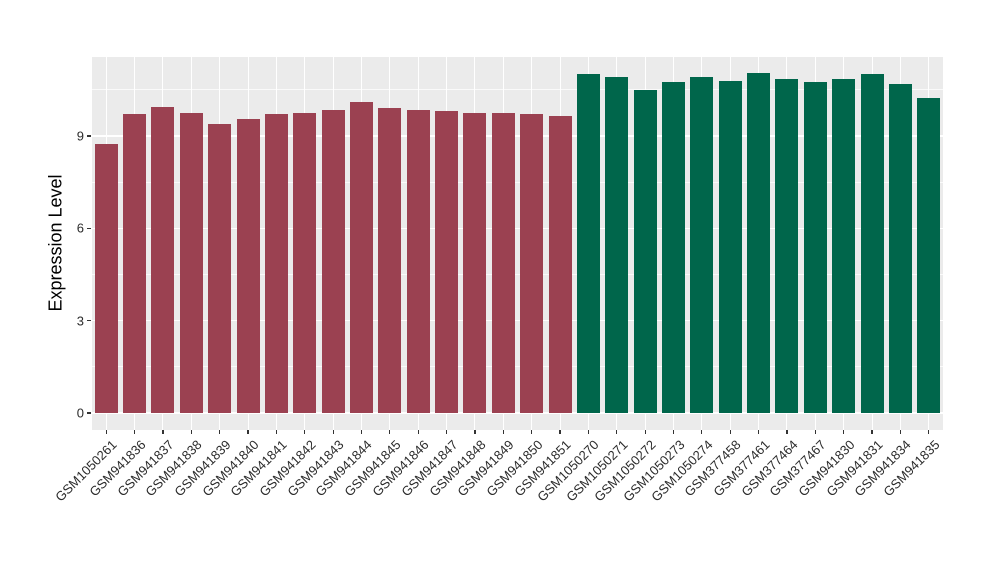  I want to click on y-tick-label: 0, so click(80, 413).